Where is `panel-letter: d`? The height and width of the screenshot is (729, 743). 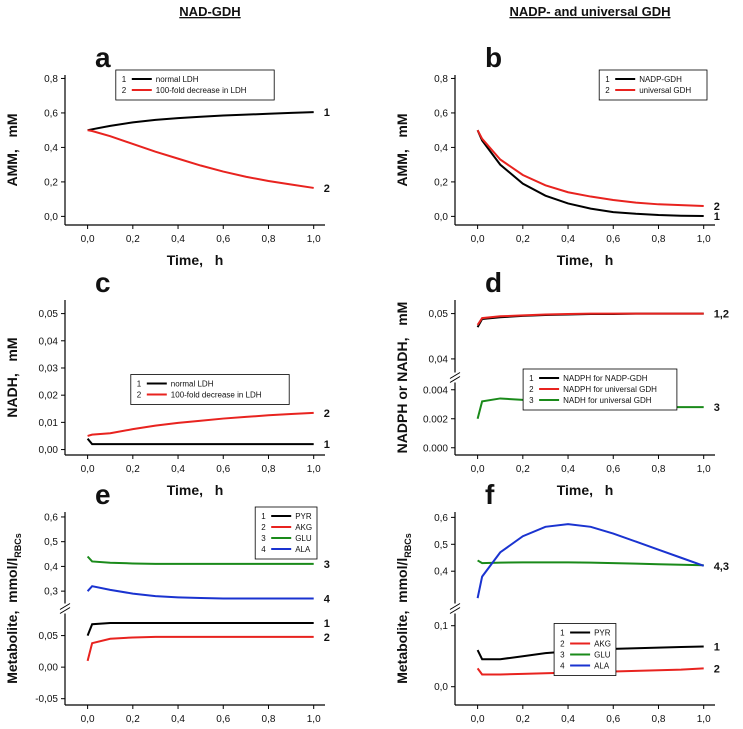
panel-letter: d is located at coordinates (493, 282).